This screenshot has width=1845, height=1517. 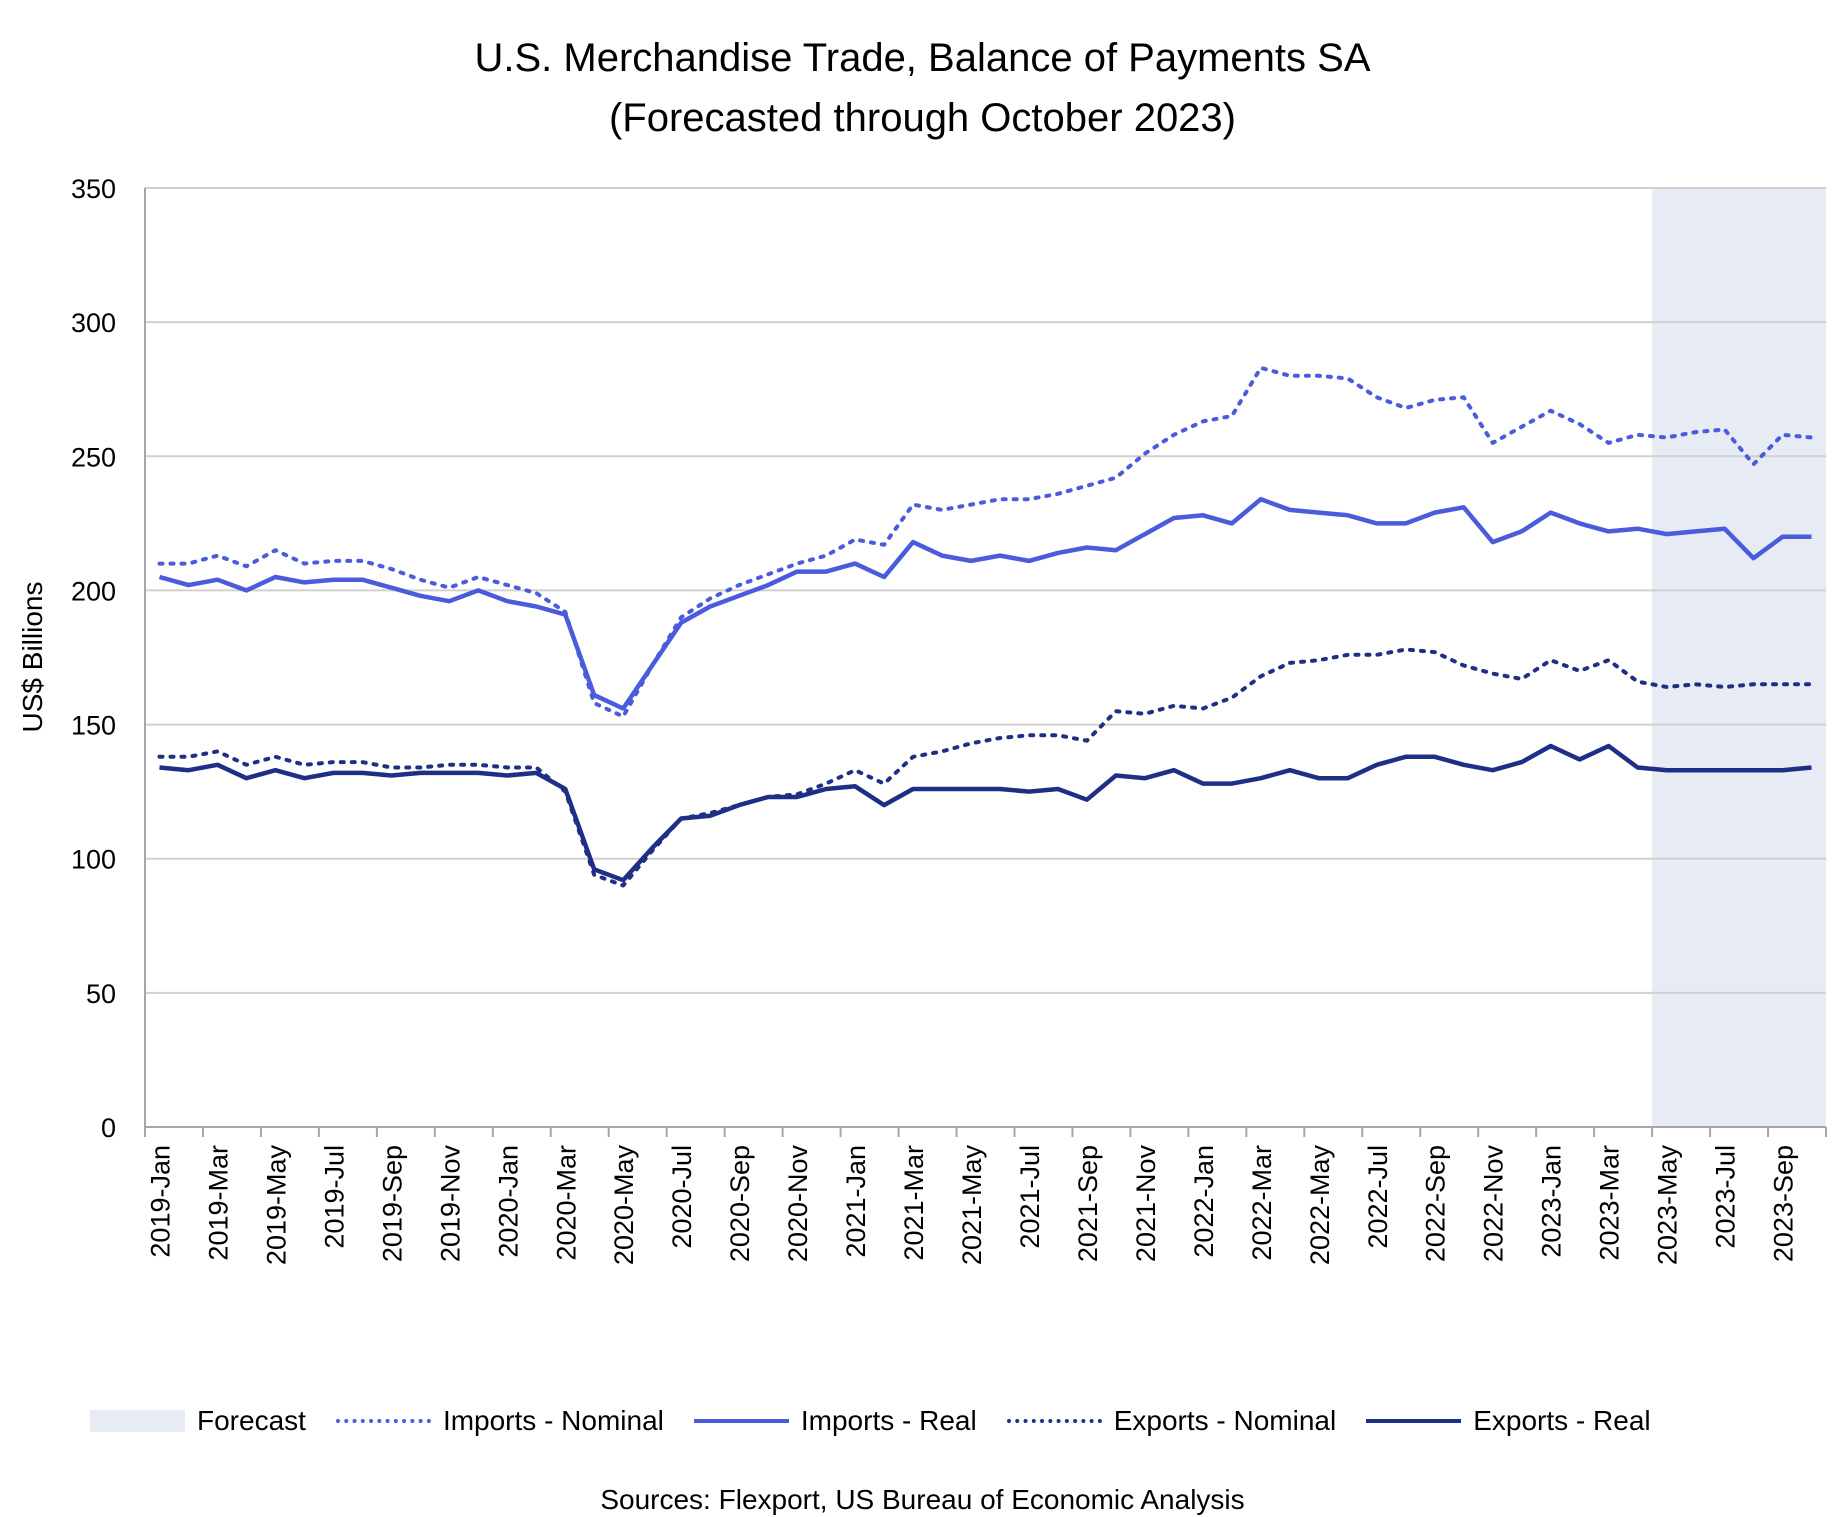 What do you see at coordinates (1088, 1203) in the screenshot?
I see `x-tick-label: 2021-Sep` at bounding box center [1088, 1203].